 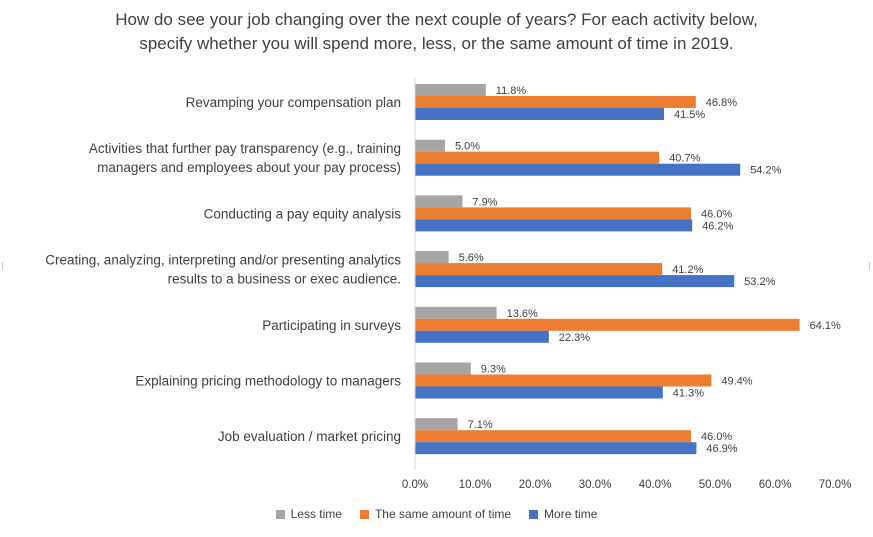 What do you see at coordinates (825, 326) in the screenshot?
I see `data-label: 64.1%` at bounding box center [825, 326].